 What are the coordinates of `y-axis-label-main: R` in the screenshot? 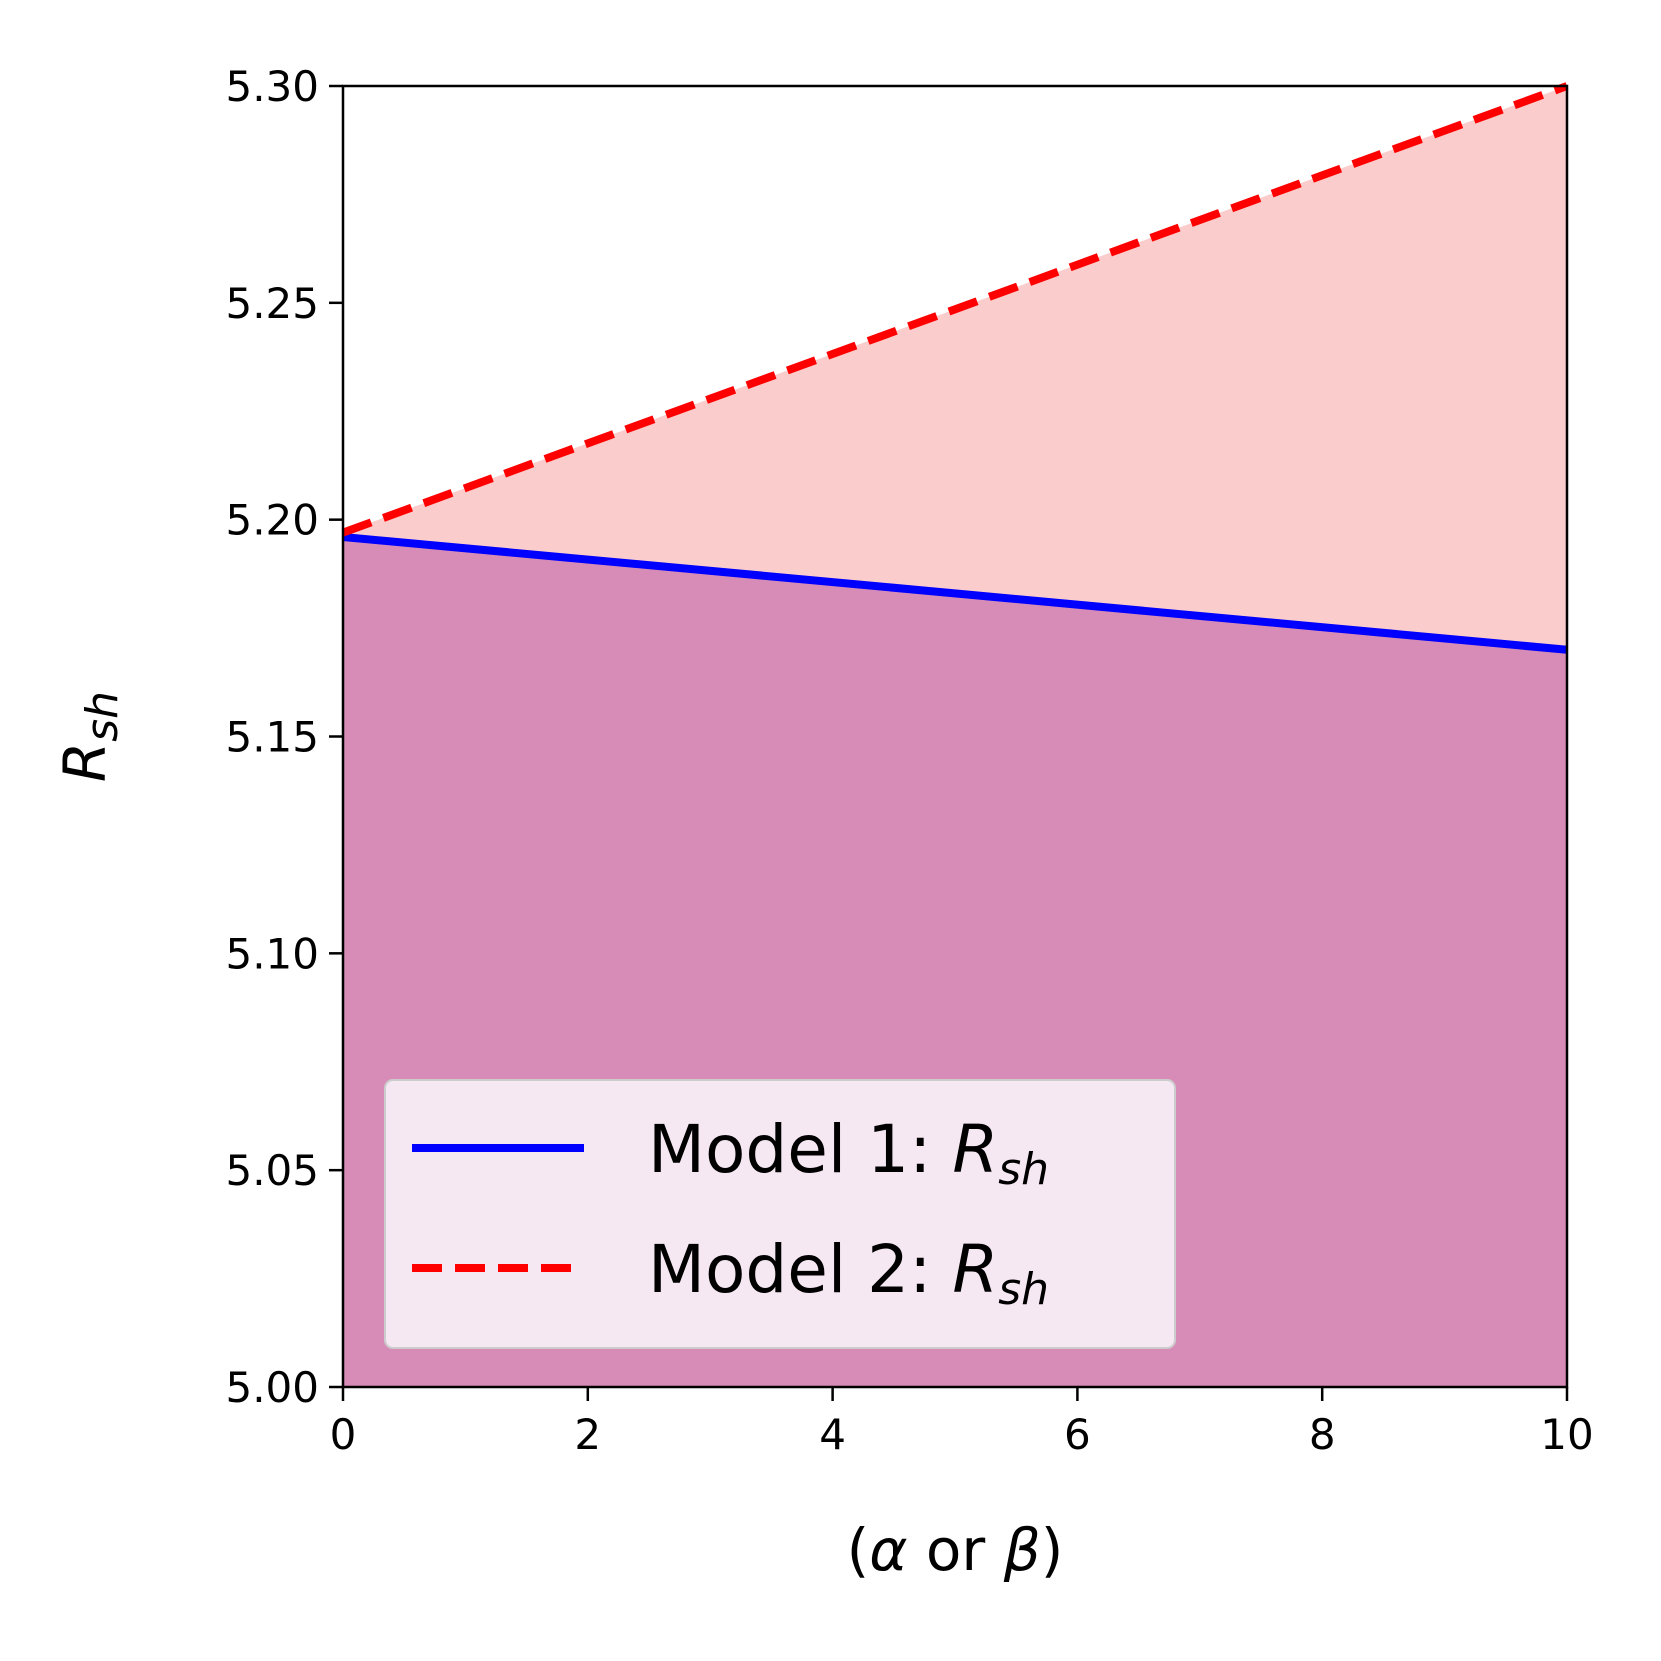 It's located at (85, 762).